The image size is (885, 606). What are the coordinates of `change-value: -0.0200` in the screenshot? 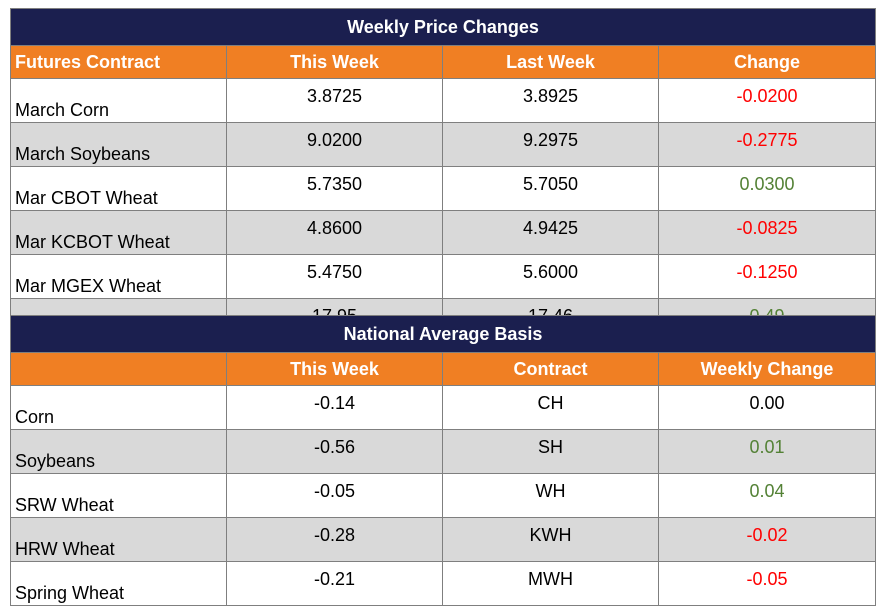 It's located at (767, 100).